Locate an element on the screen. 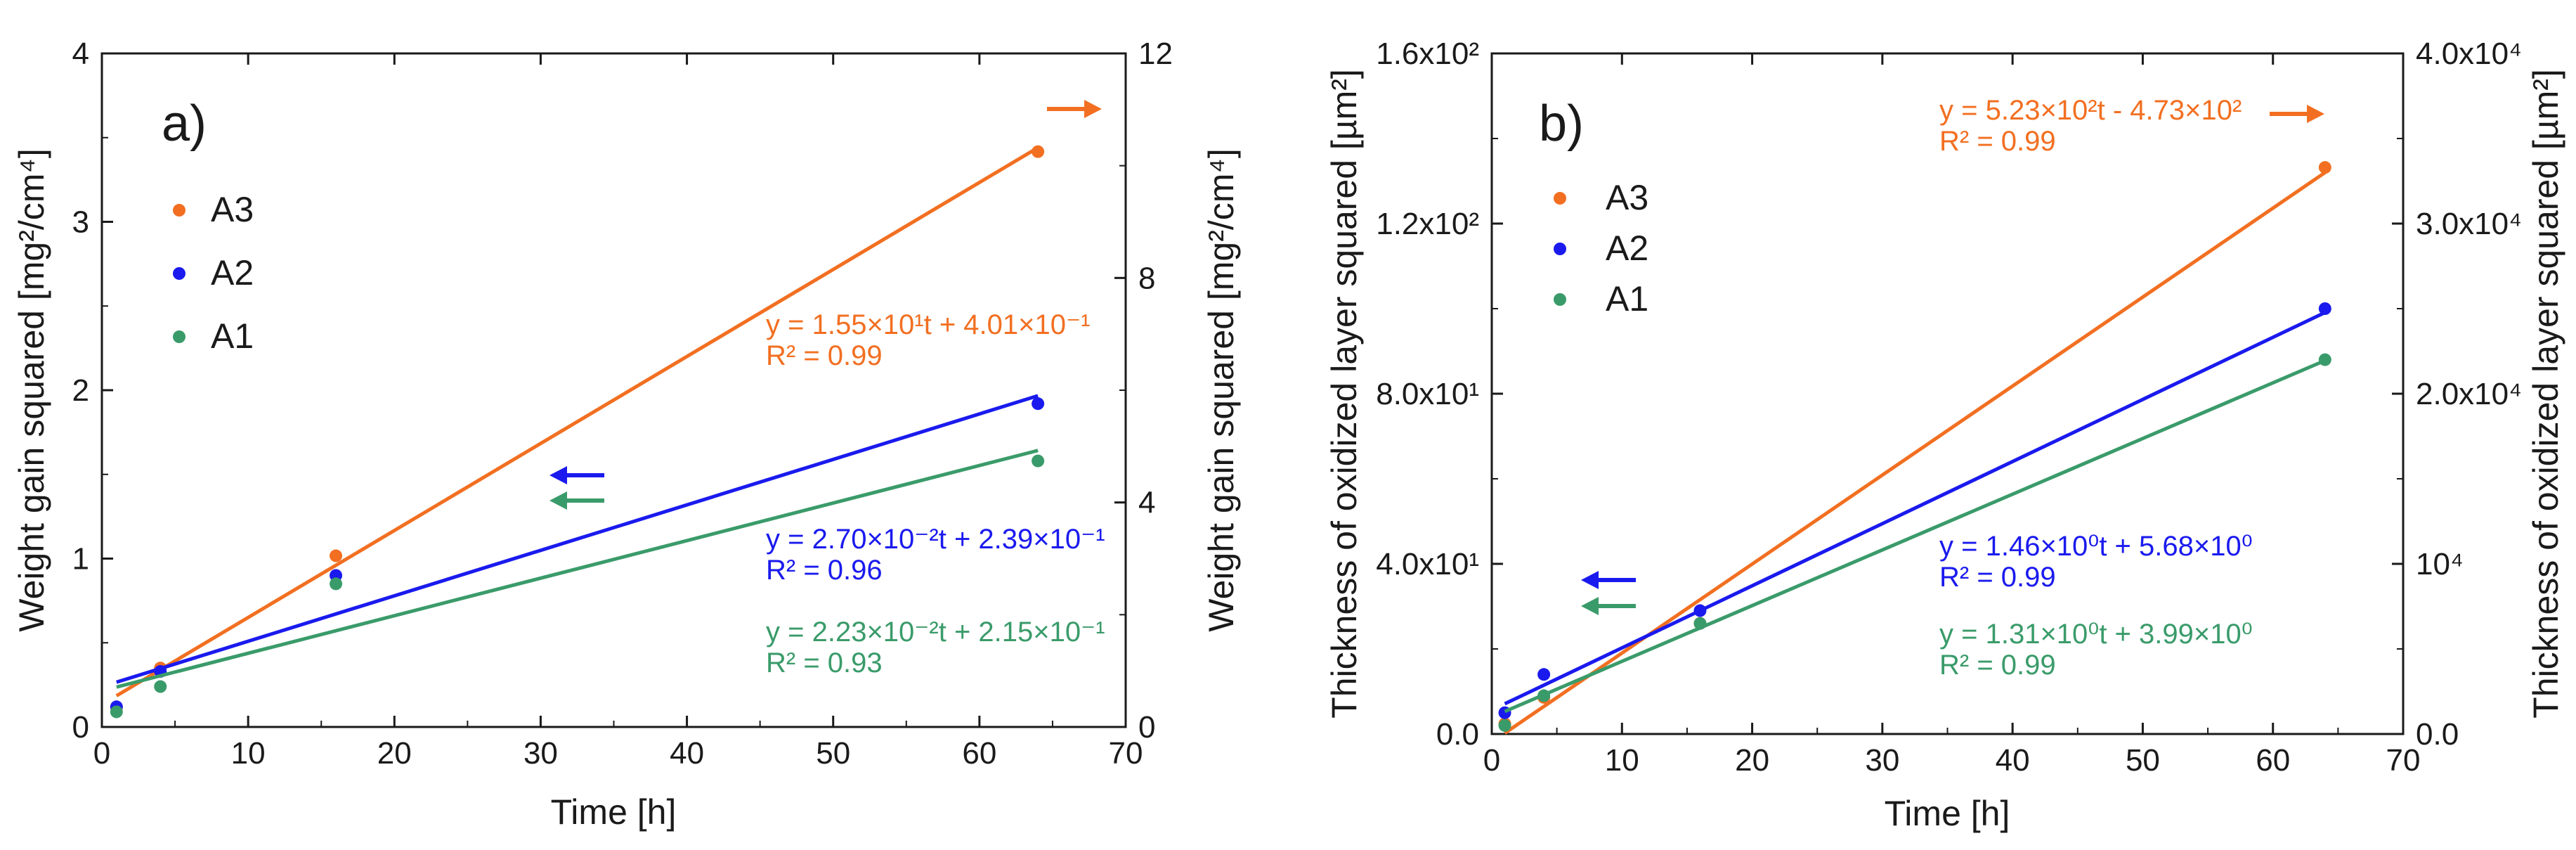  y-right-tick-label: 4.0x10⁴ is located at coordinates (2469, 54).